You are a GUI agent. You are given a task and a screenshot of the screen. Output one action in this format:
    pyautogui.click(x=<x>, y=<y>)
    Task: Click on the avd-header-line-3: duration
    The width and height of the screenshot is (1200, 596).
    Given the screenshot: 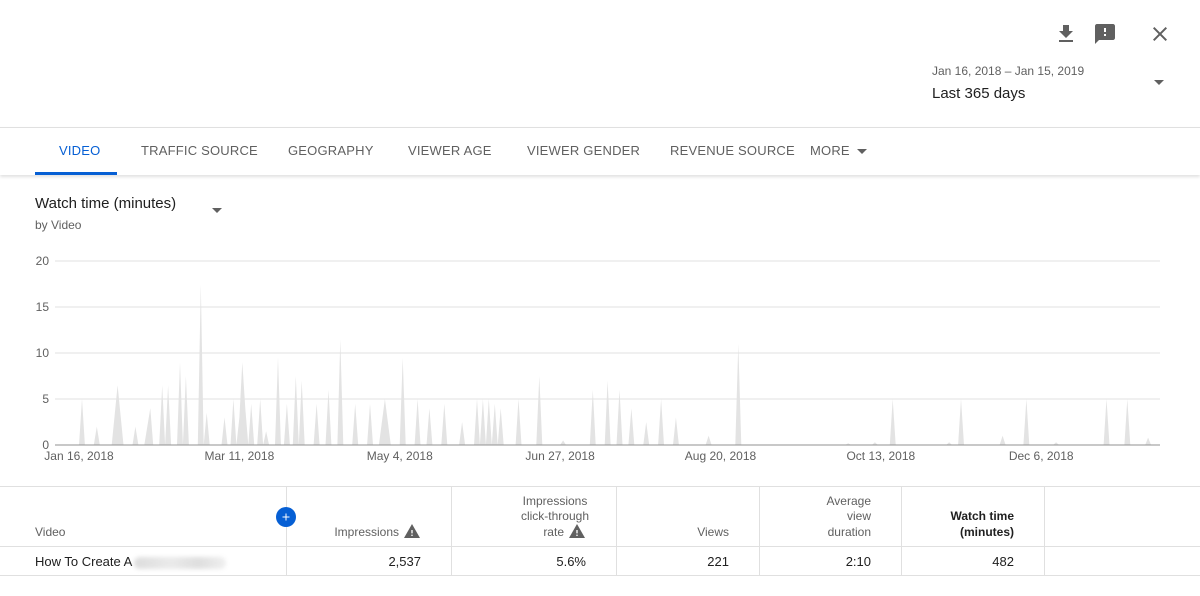 What is the action you would take?
    pyautogui.click(x=849, y=531)
    